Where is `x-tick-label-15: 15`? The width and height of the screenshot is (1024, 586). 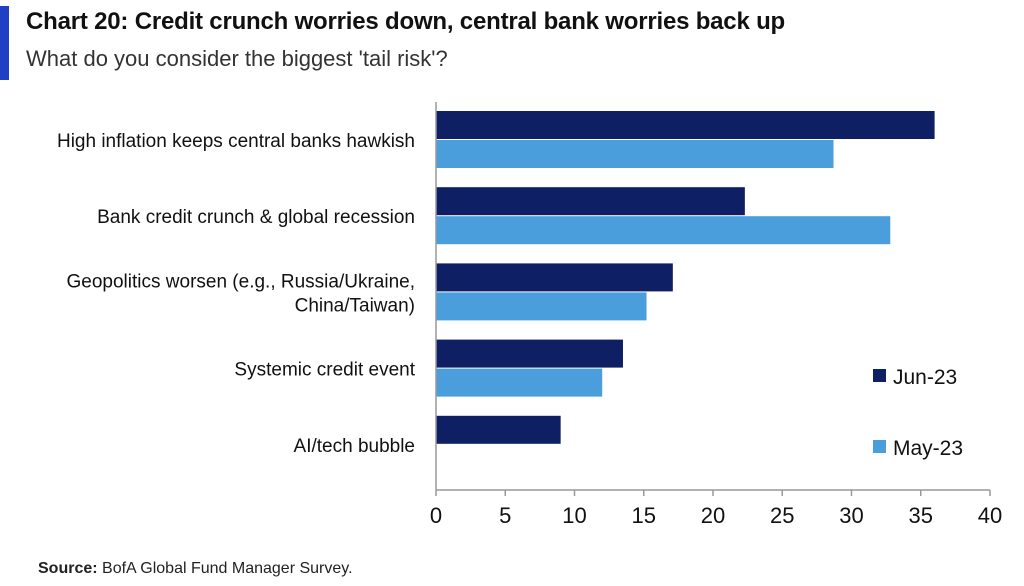
x-tick-label-15: 15 is located at coordinates (644, 515).